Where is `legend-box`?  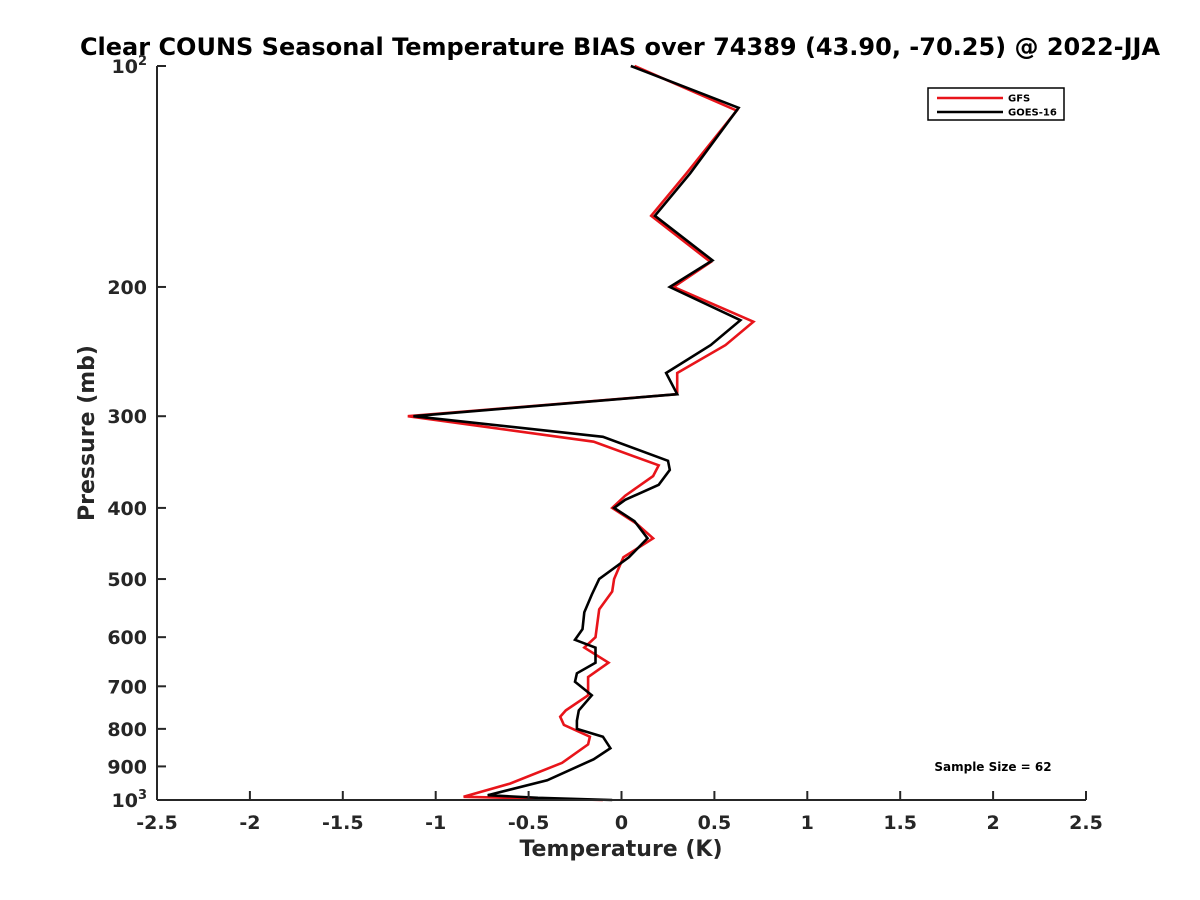
legend-box is located at coordinates (996, 104).